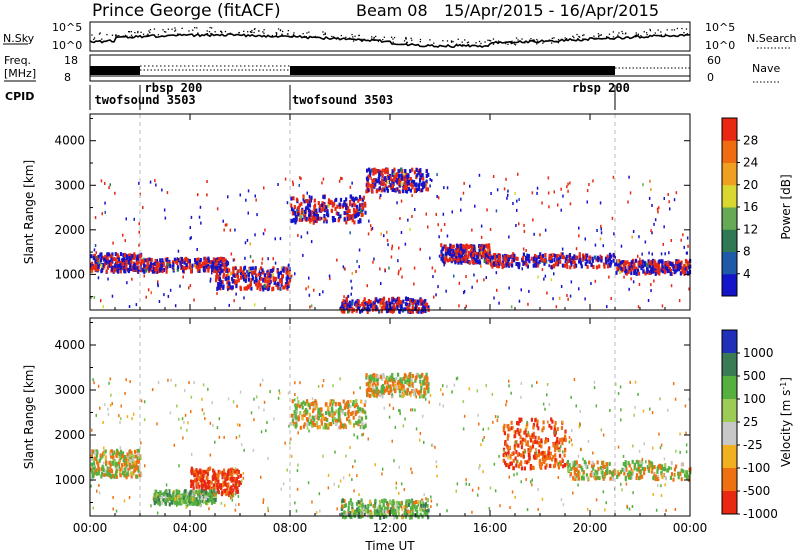  I want to click on mhz-label: [MHz], so click(20, 73).